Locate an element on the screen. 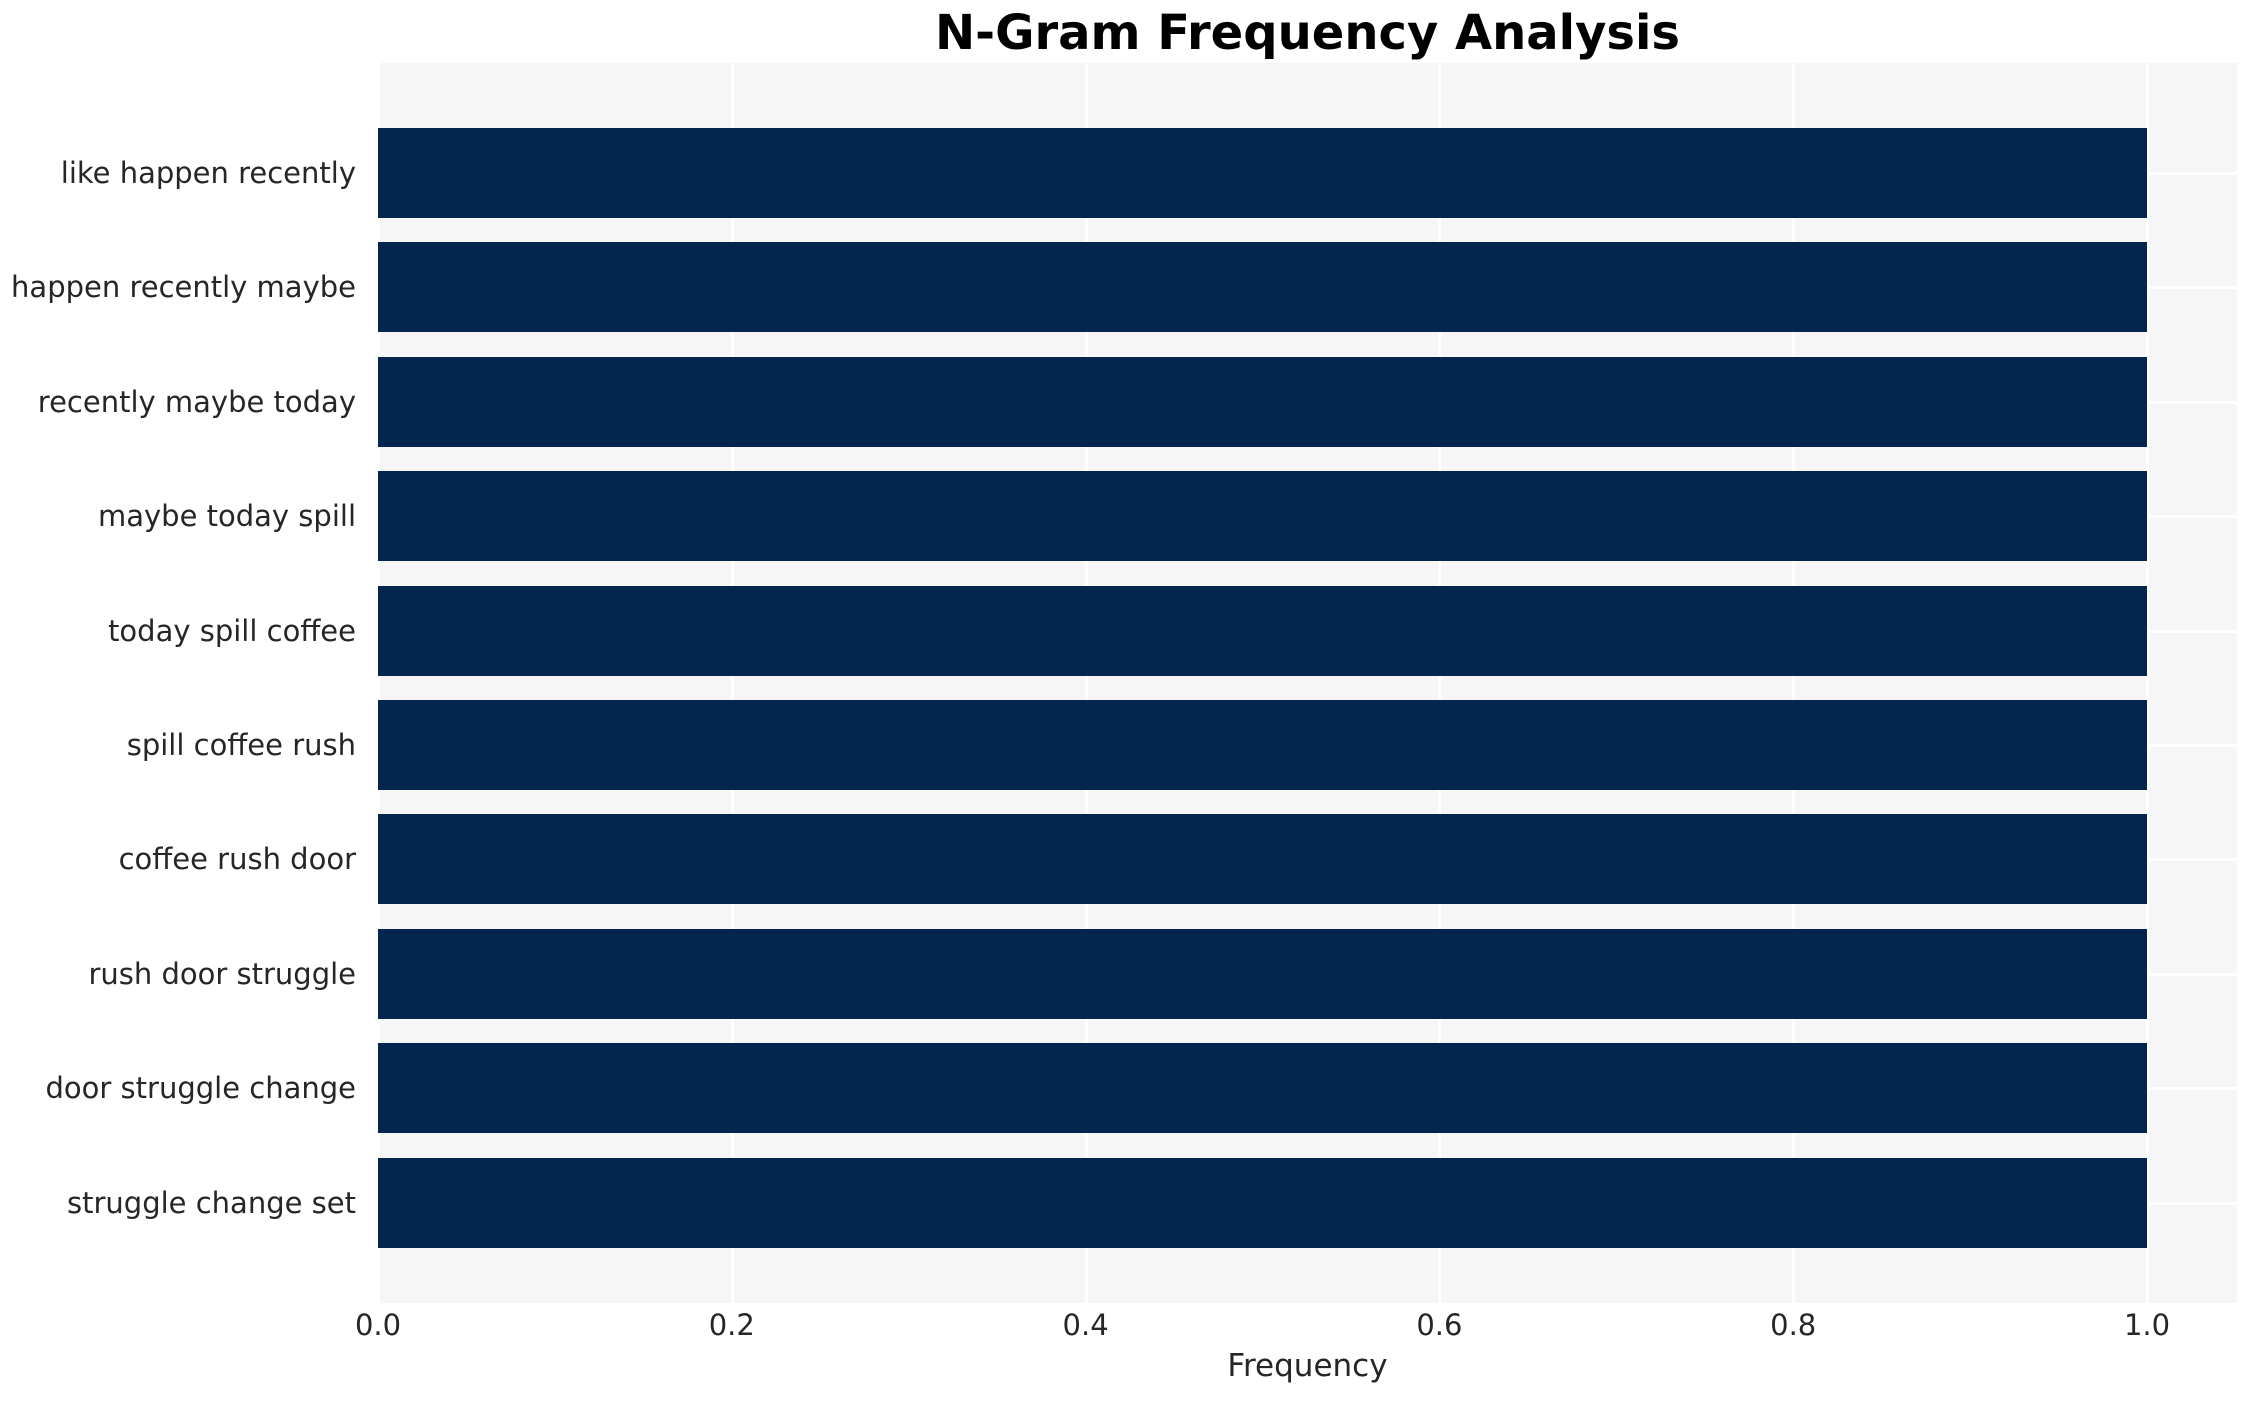 The width and height of the screenshot is (2256, 1402). x-tick-label: 0.4 is located at coordinates (1085, 1325).